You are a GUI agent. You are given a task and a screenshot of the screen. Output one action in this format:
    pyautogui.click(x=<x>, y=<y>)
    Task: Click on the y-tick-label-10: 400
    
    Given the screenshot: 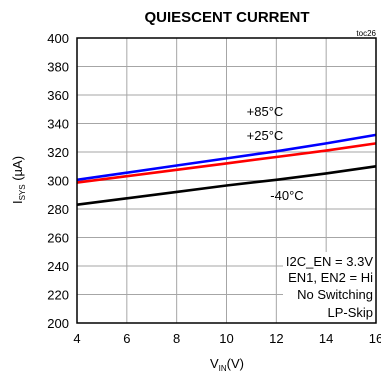 What is the action you would take?
    pyautogui.click(x=58, y=38)
    